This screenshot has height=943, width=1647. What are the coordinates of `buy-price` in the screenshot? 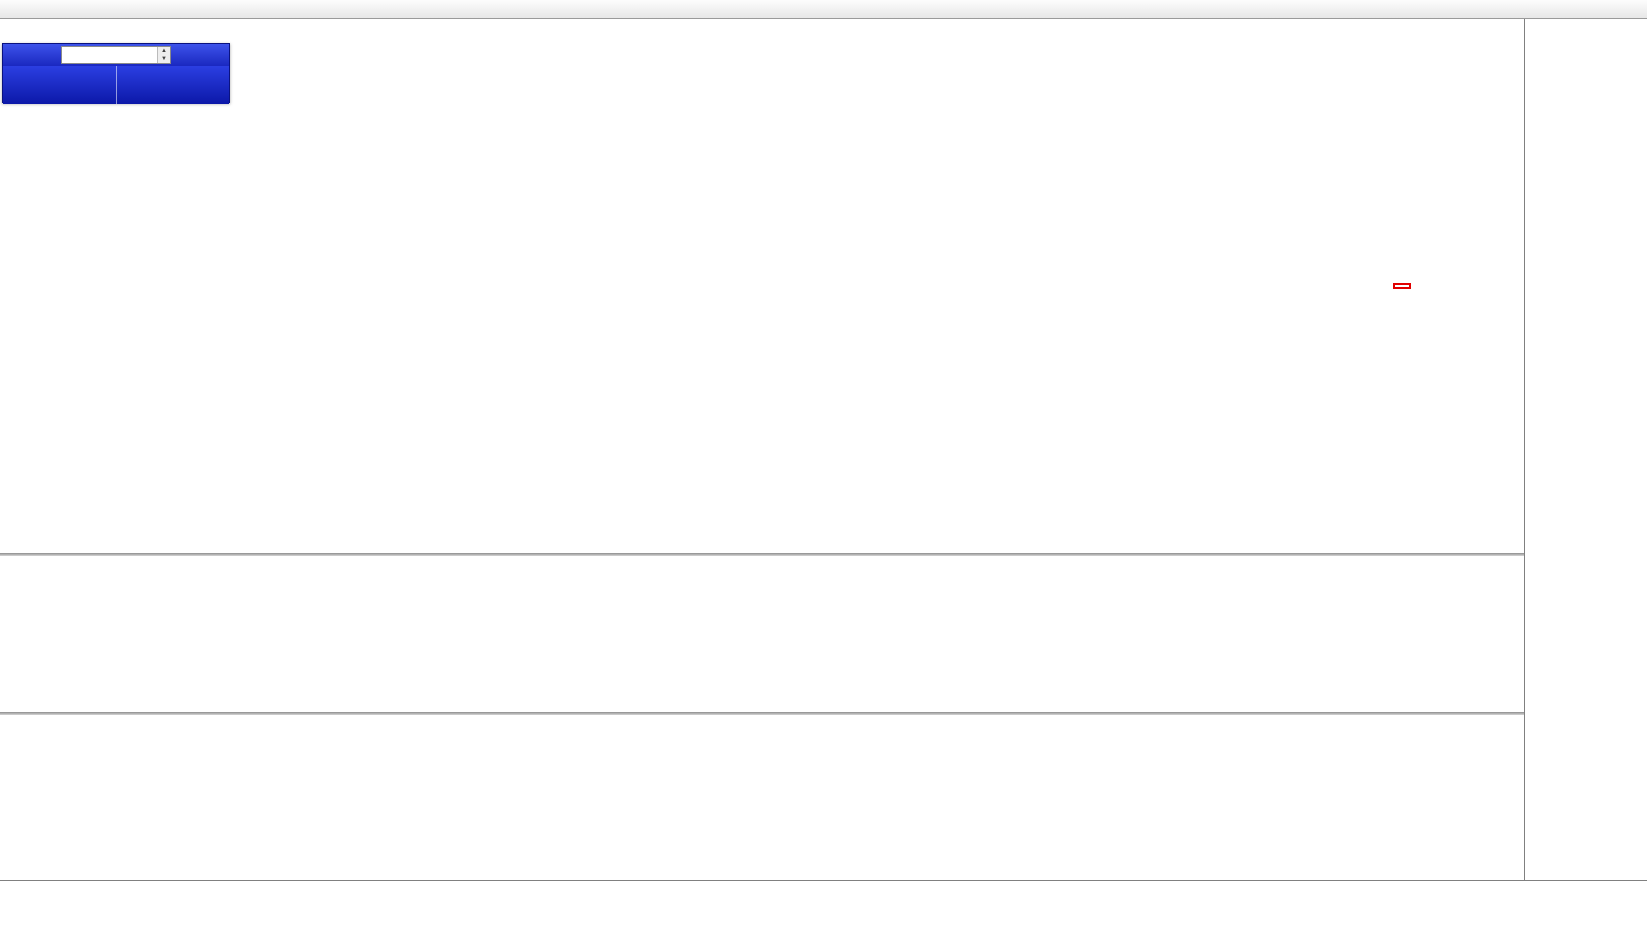 It's located at (173, 85).